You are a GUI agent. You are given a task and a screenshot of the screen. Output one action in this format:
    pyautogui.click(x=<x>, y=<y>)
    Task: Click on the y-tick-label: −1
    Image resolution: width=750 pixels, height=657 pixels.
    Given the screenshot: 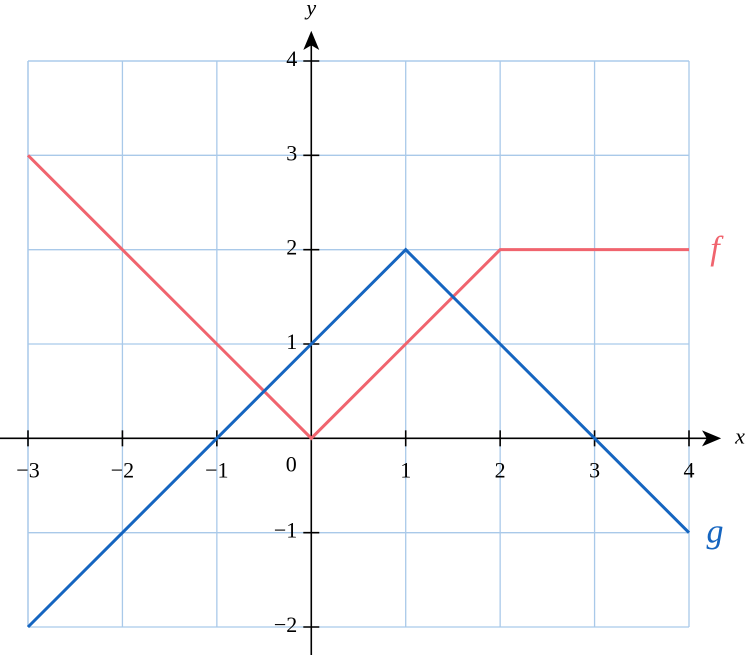 What is the action you would take?
    pyautogui.click(x=285, y=530)
    